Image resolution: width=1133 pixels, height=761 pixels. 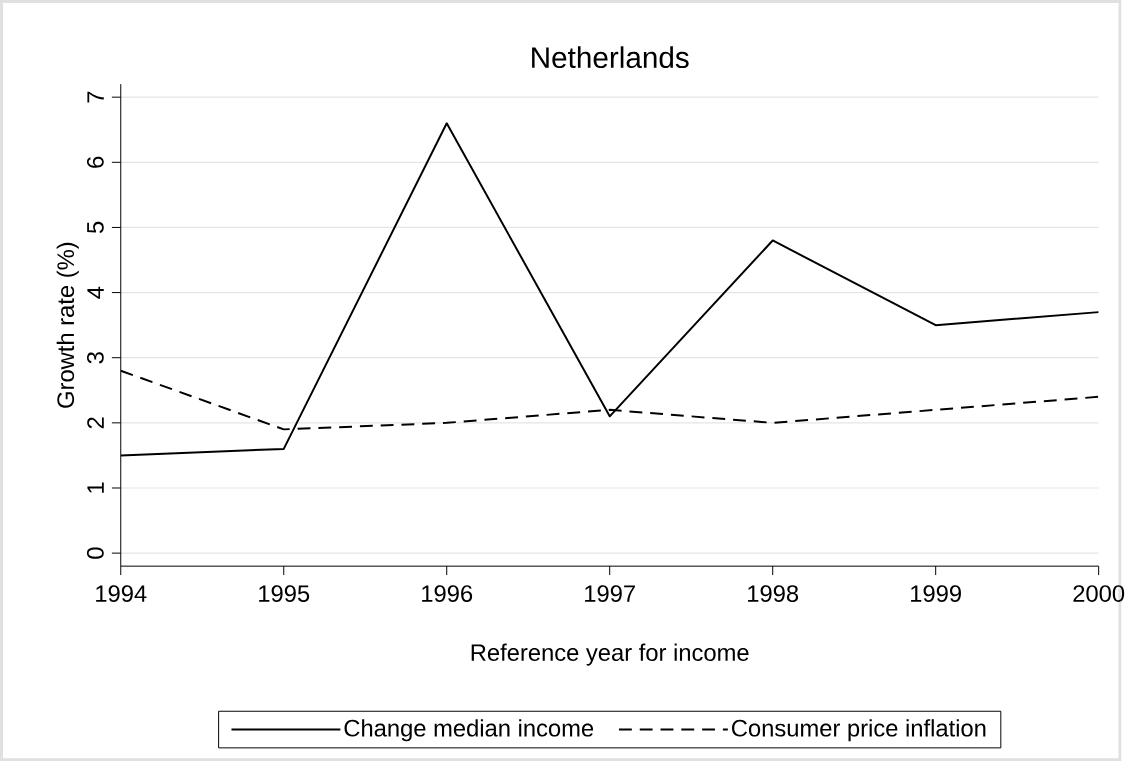 I want to click on x-tick-label: 2000, so click(x=1099, y=593).